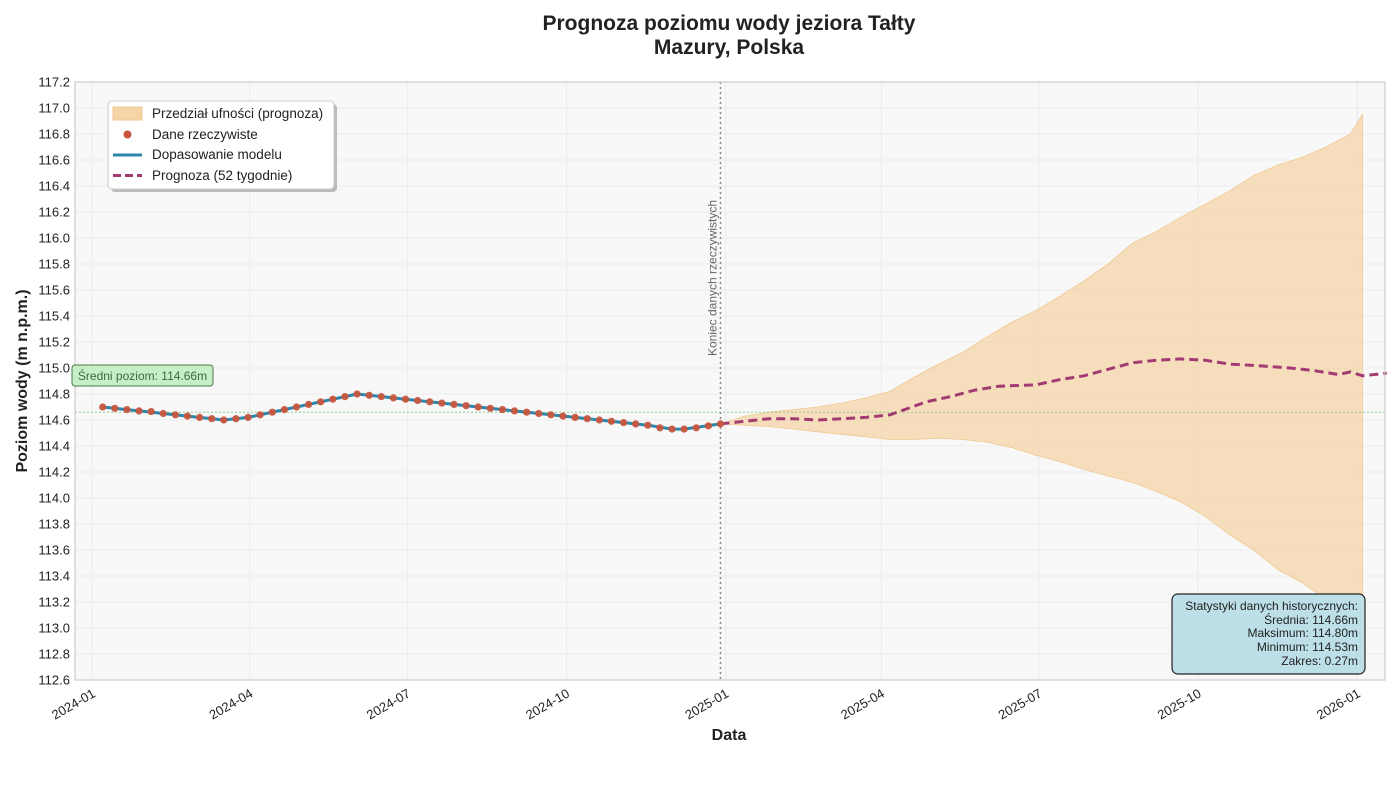 The width and height of the screenshot is (1400, 800). Describe the element at coordinates (54, 316) in the screenshot. I see `y-tick-label: 115.4` at that location.